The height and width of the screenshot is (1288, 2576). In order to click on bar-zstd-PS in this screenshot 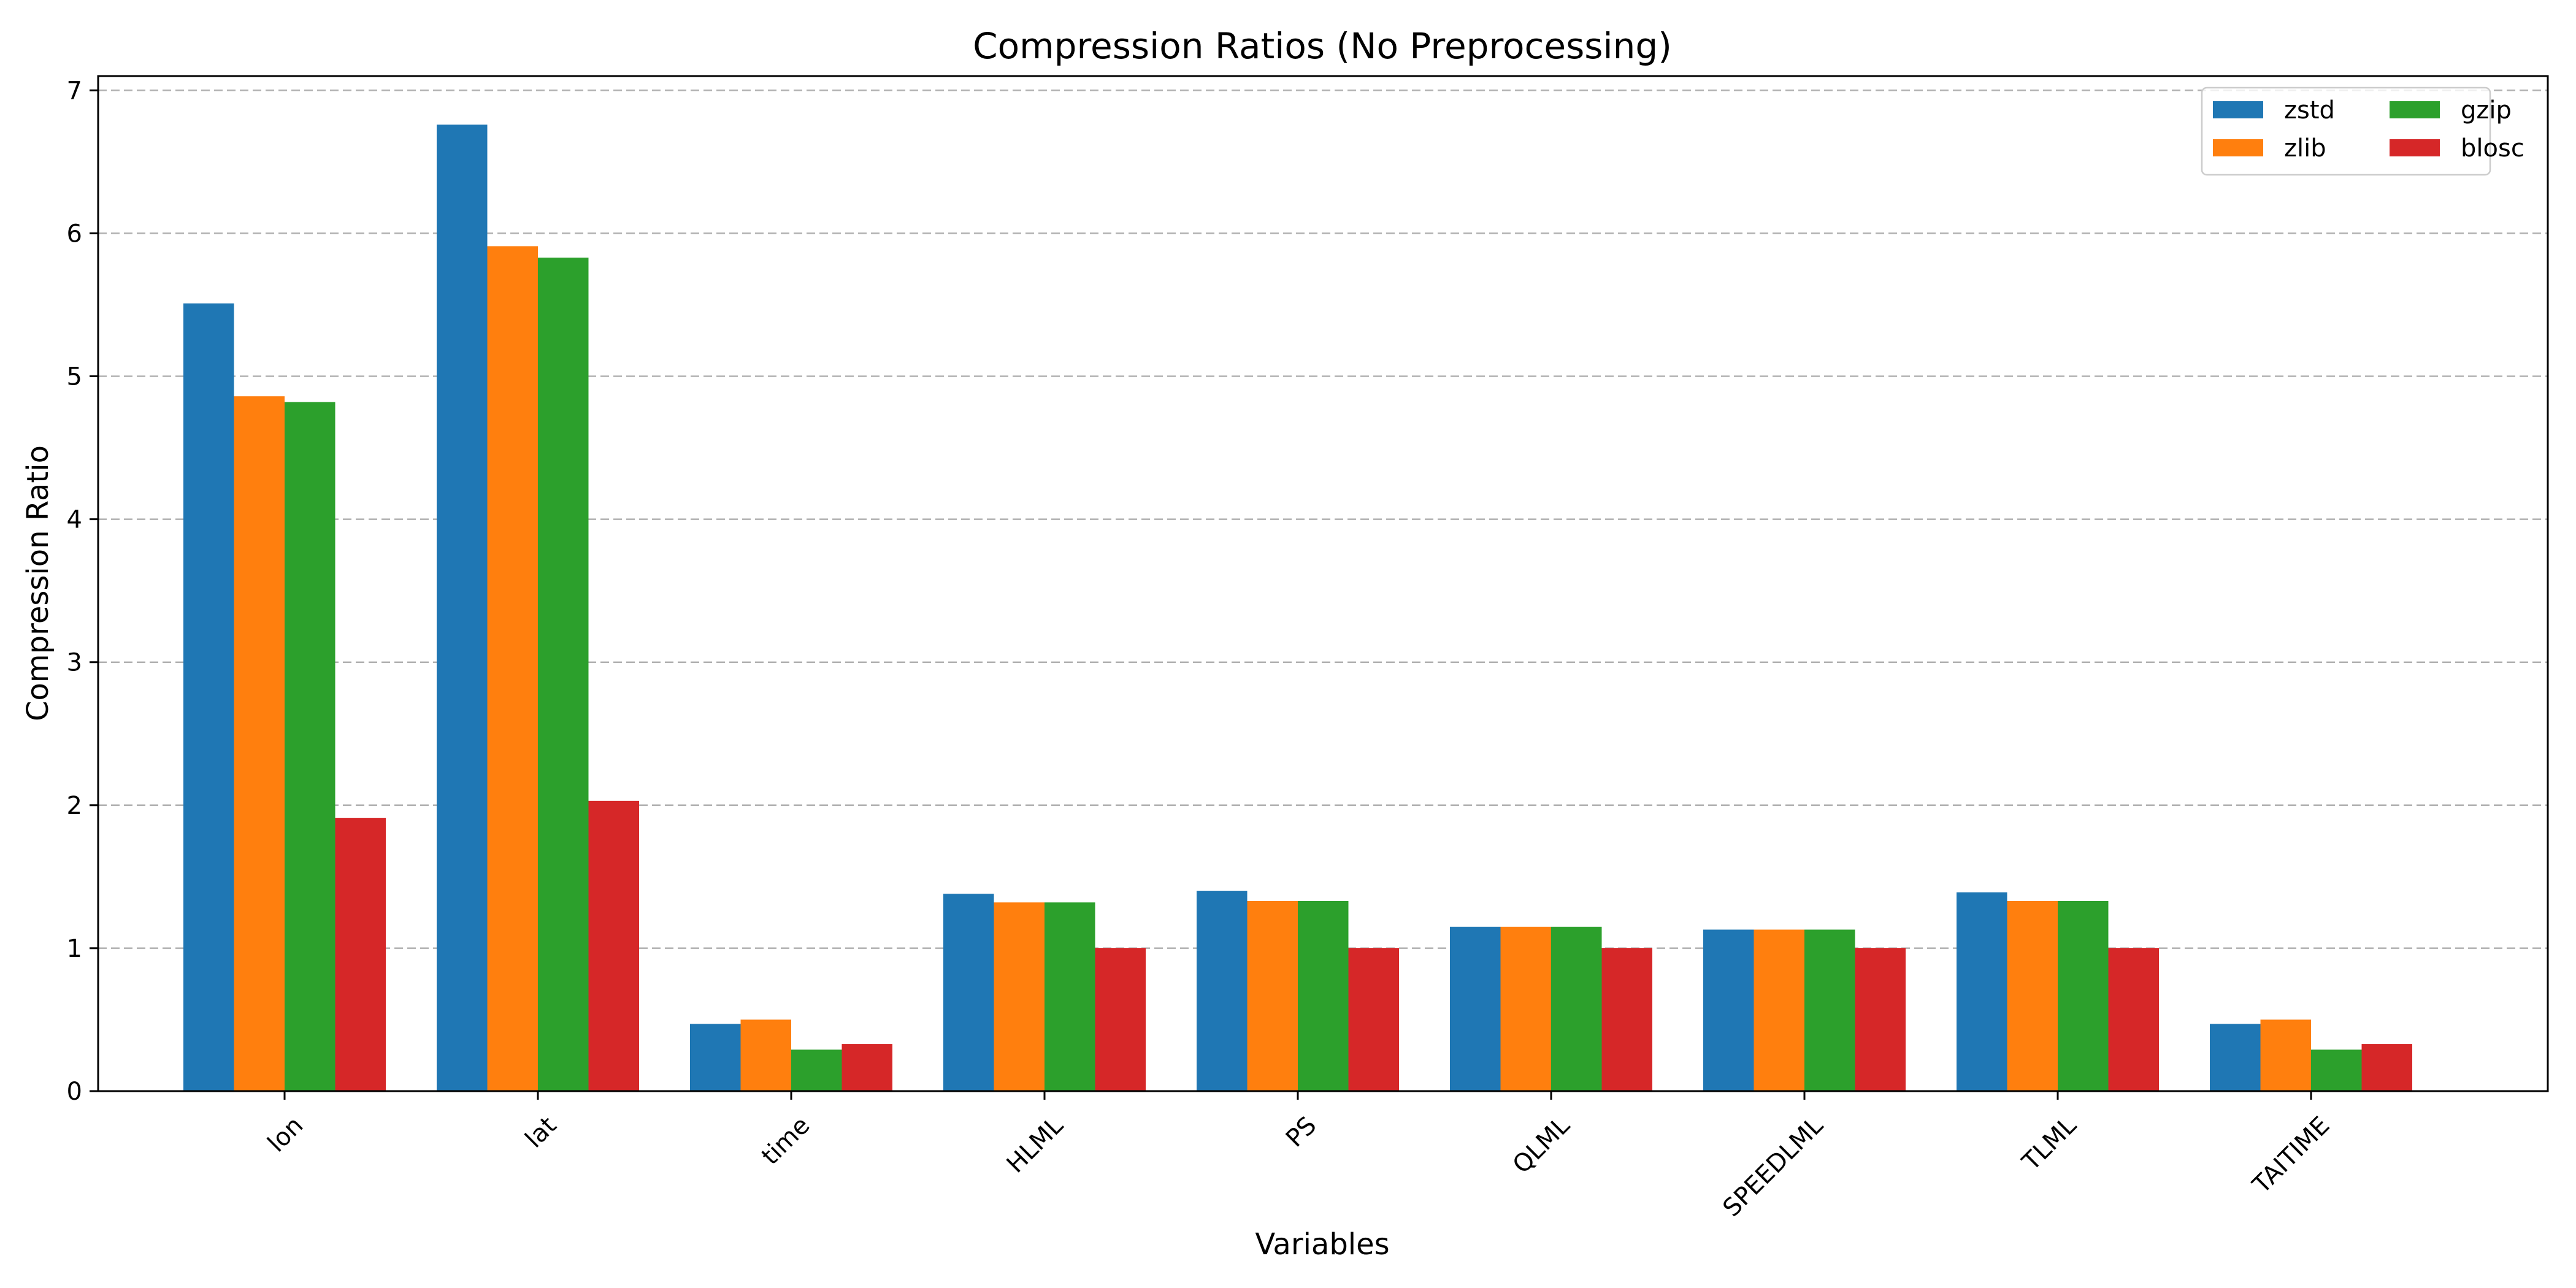, I will do `click(1222, 991)`.